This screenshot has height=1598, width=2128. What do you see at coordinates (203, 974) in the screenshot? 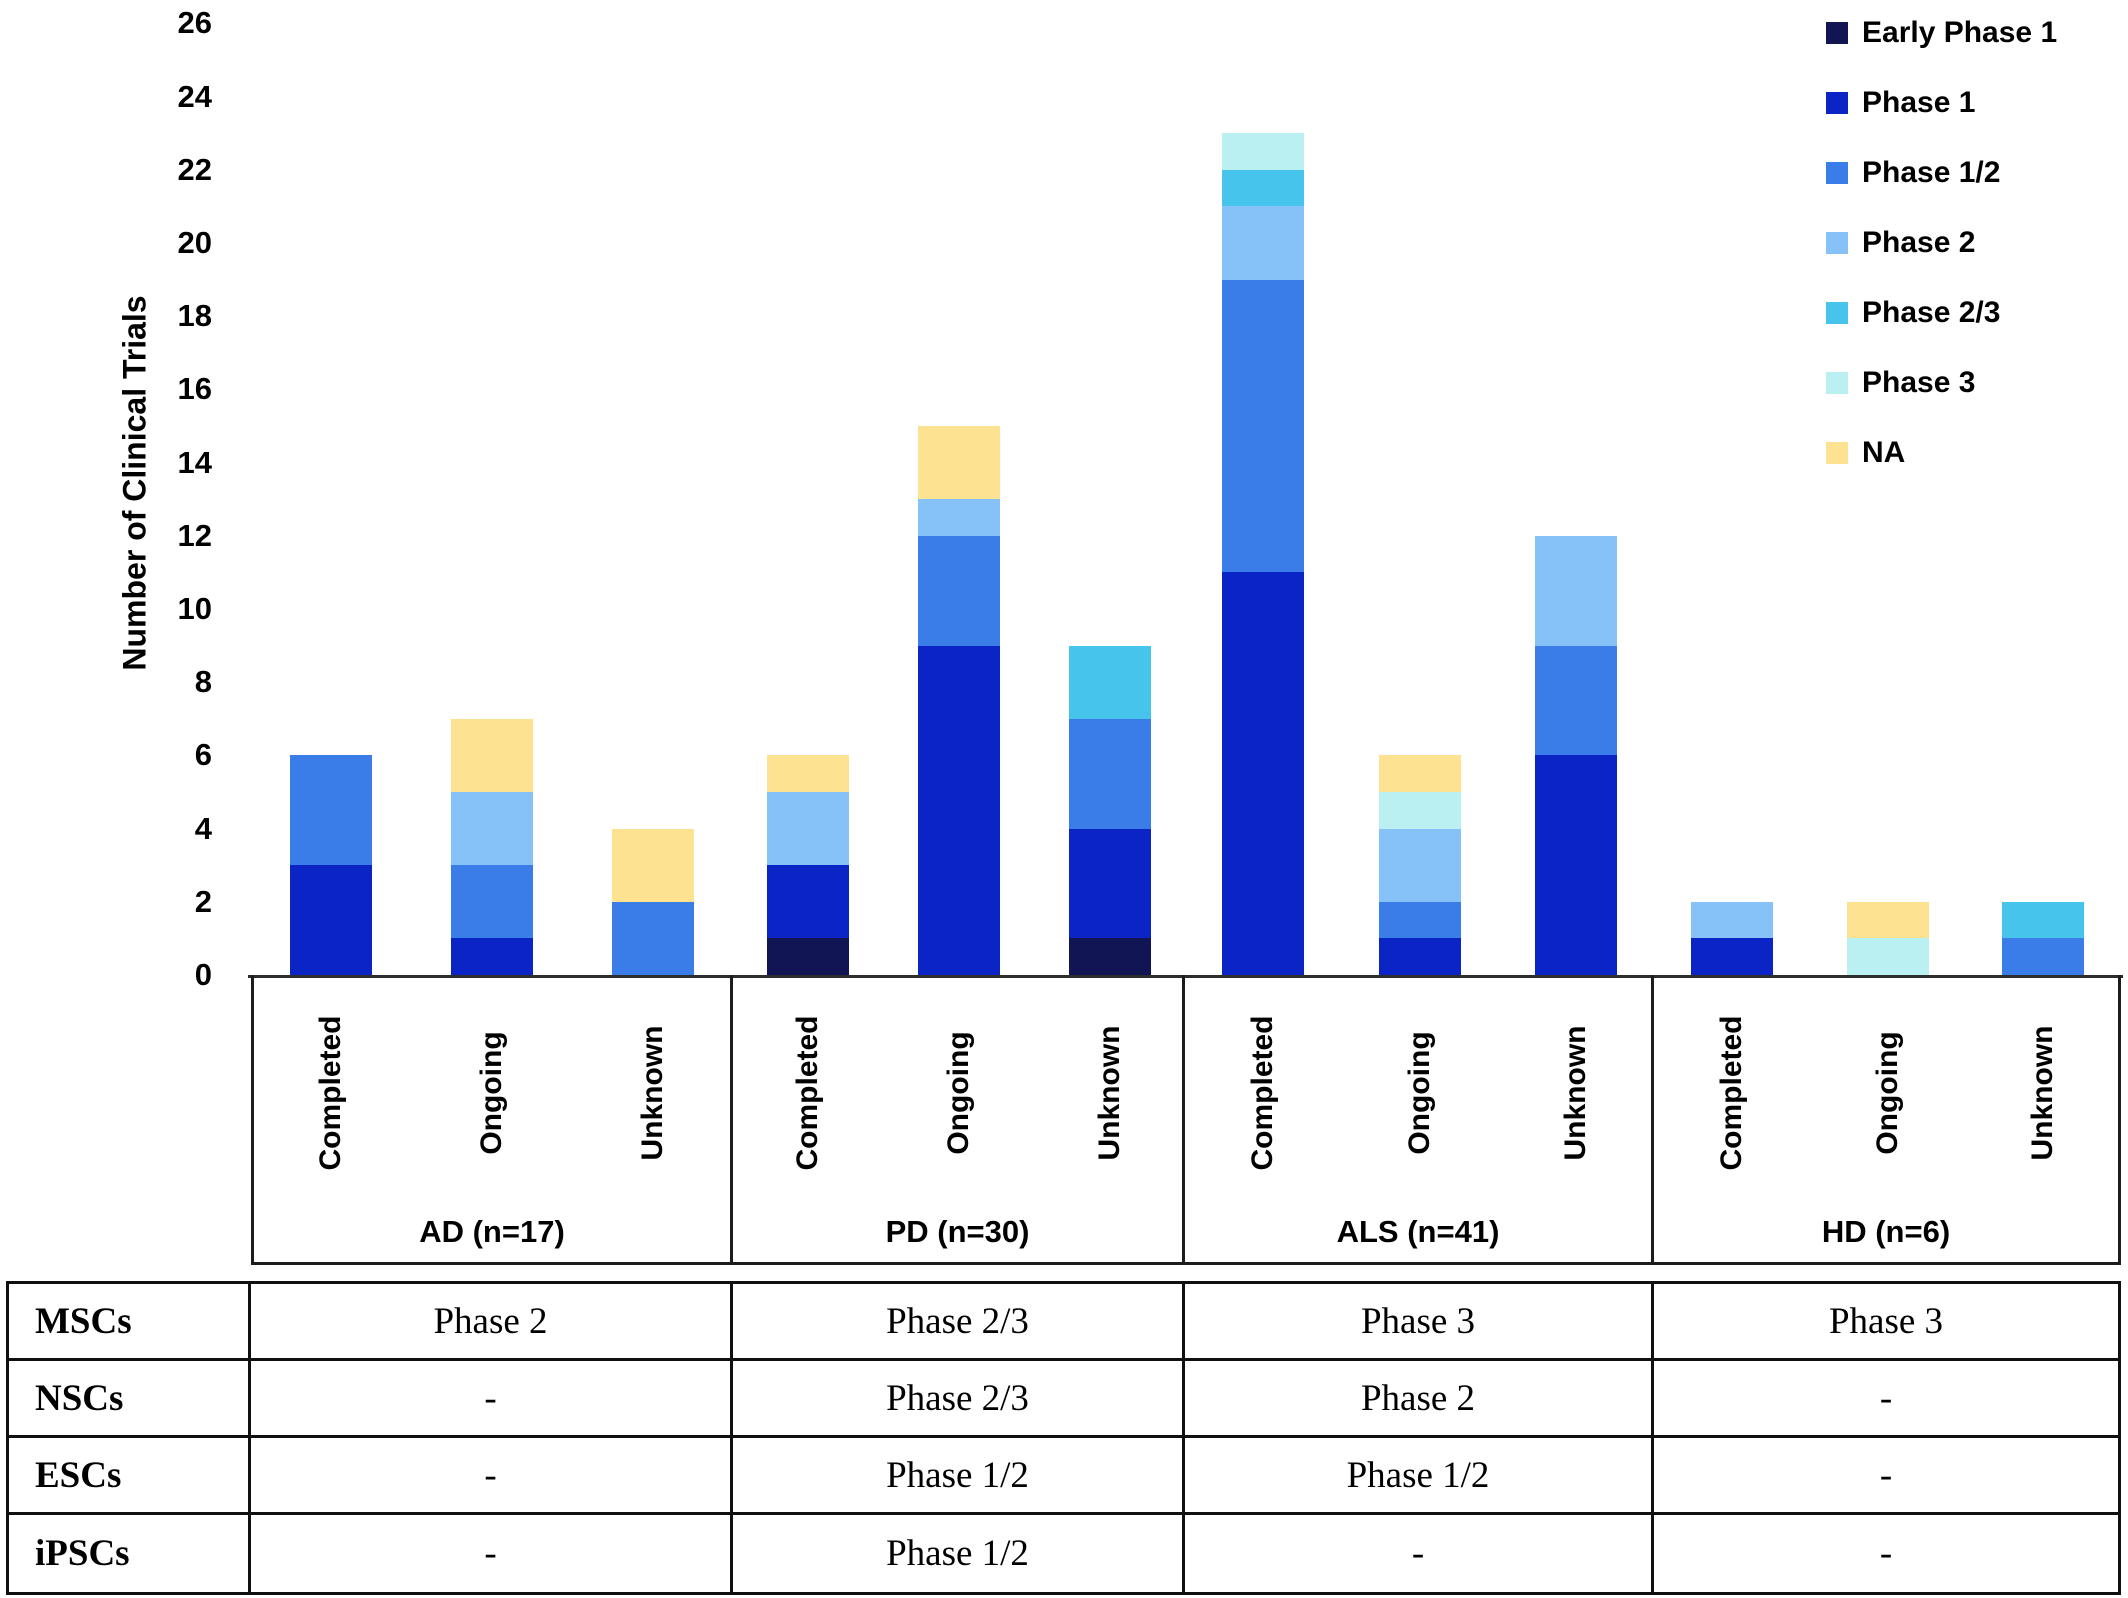
I see `y-tick-label: 0` at bounding box center [203, 974].